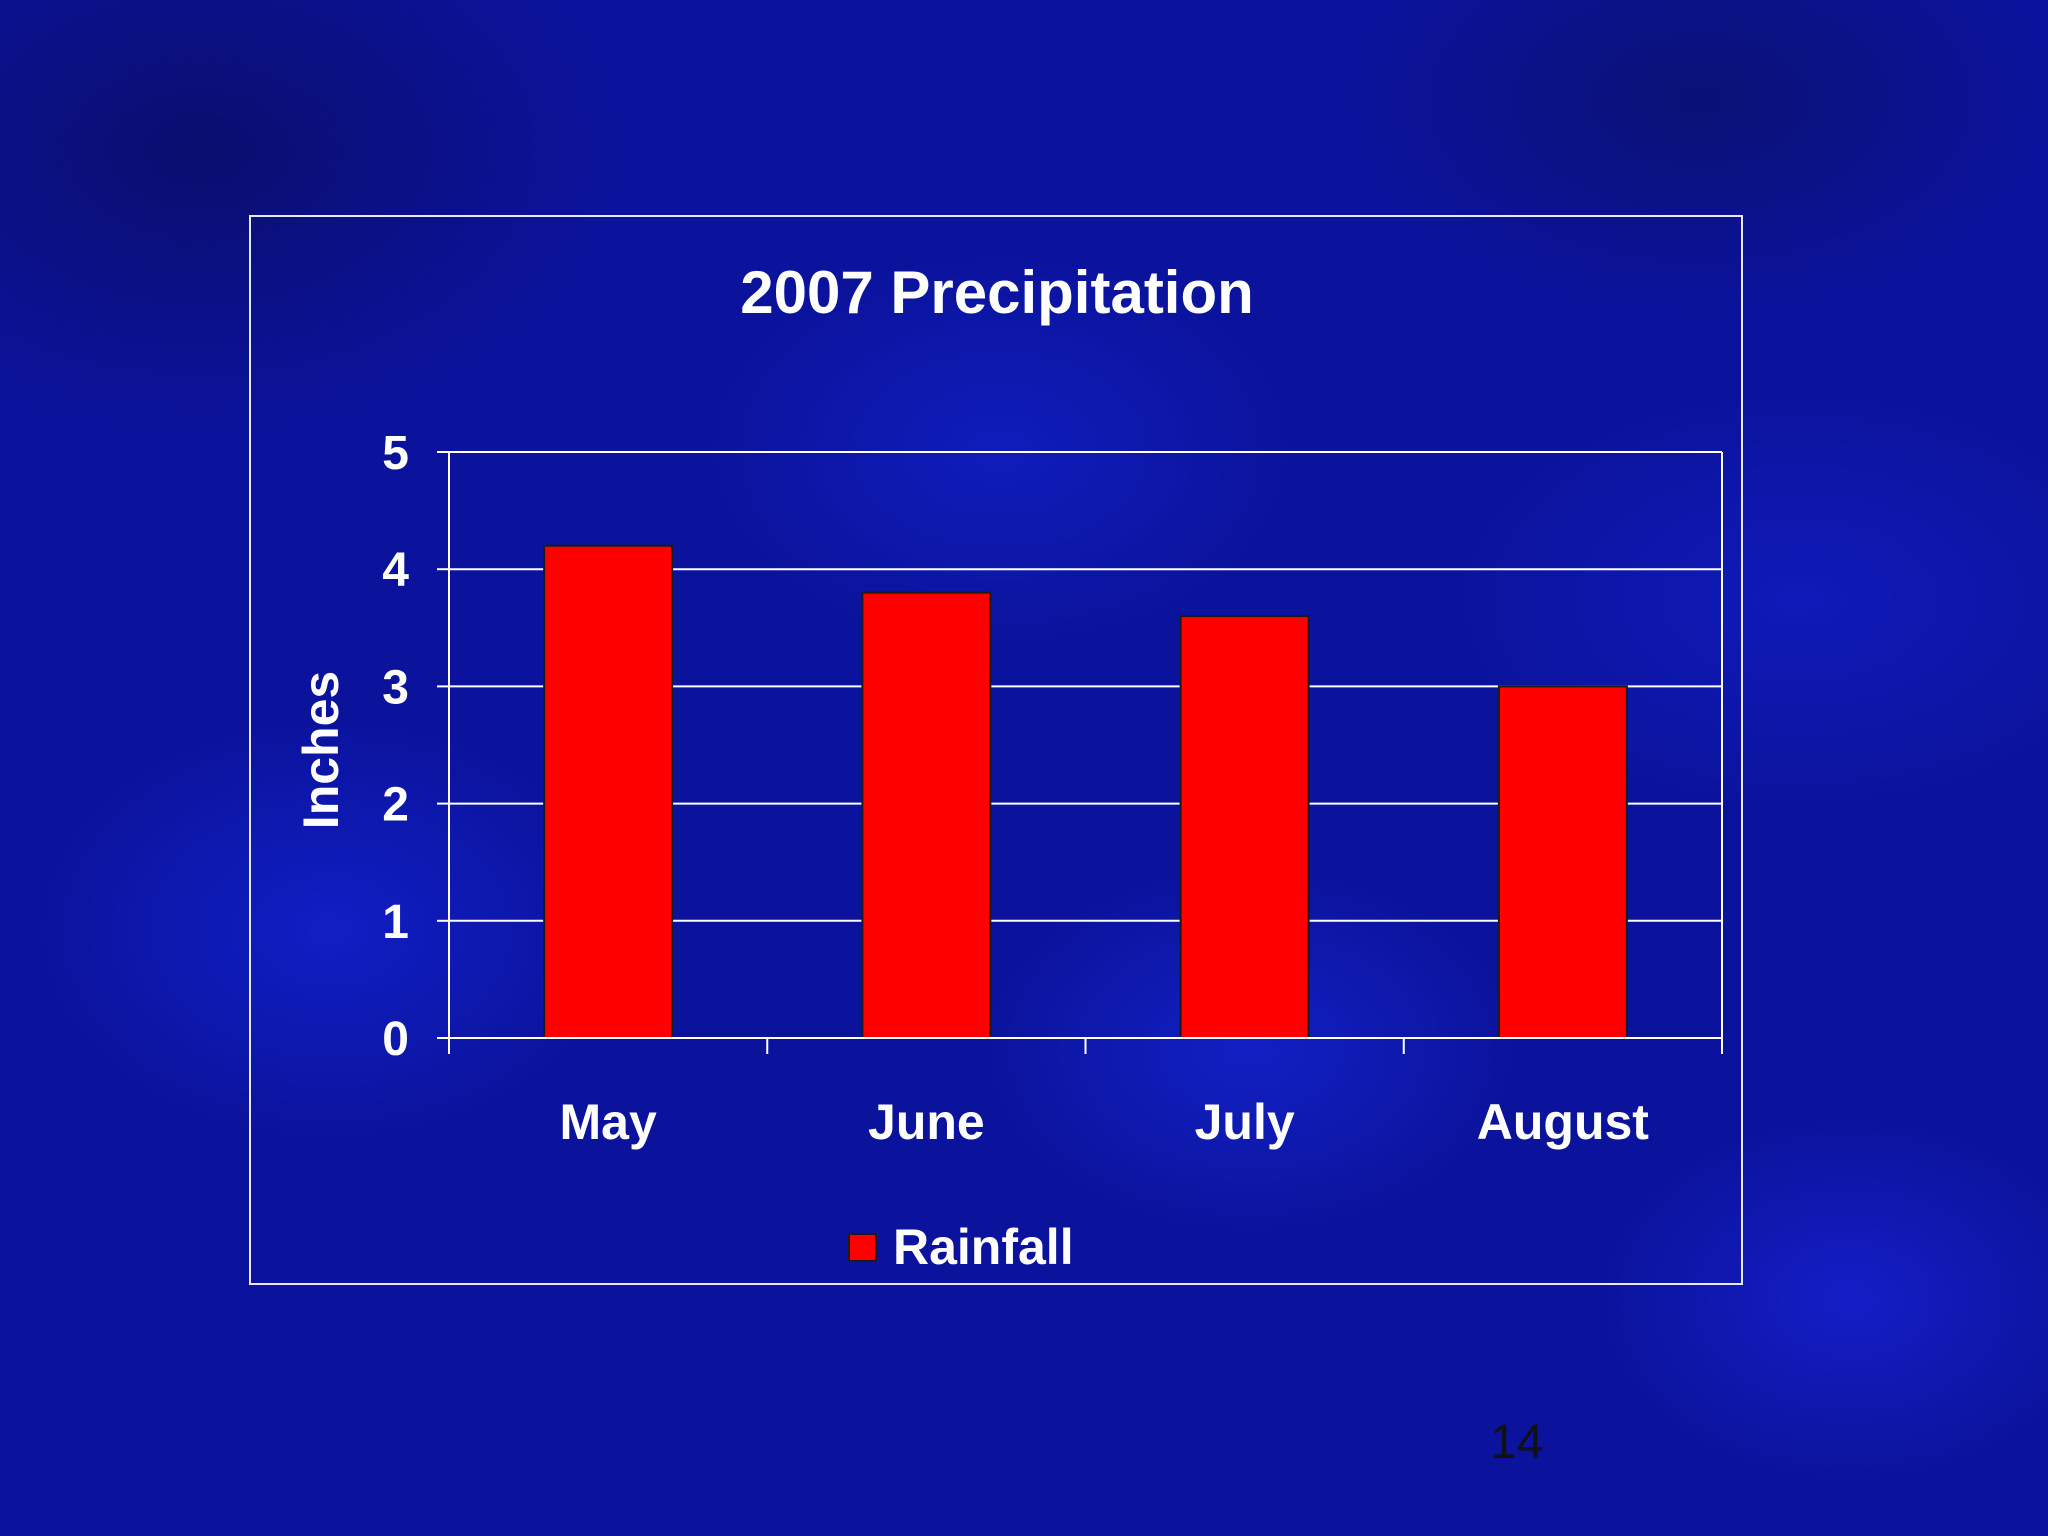 Image resolution: width=2048 pixels, height=1536 pixels. Describe the element at coordinates (395, 687) in the screenshot. I see `y-tick-label: 3` at that location.